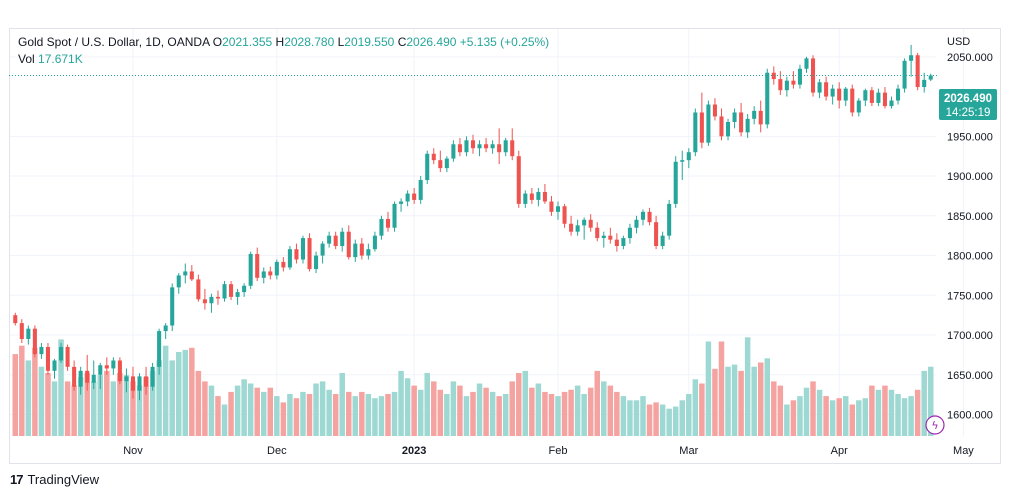  What do you see at coordinates (548, 451) in the screenshot?
I see `time-axis: Nov Dec 2023 Feb Mar Apr May` at bounding box center [548, 451].